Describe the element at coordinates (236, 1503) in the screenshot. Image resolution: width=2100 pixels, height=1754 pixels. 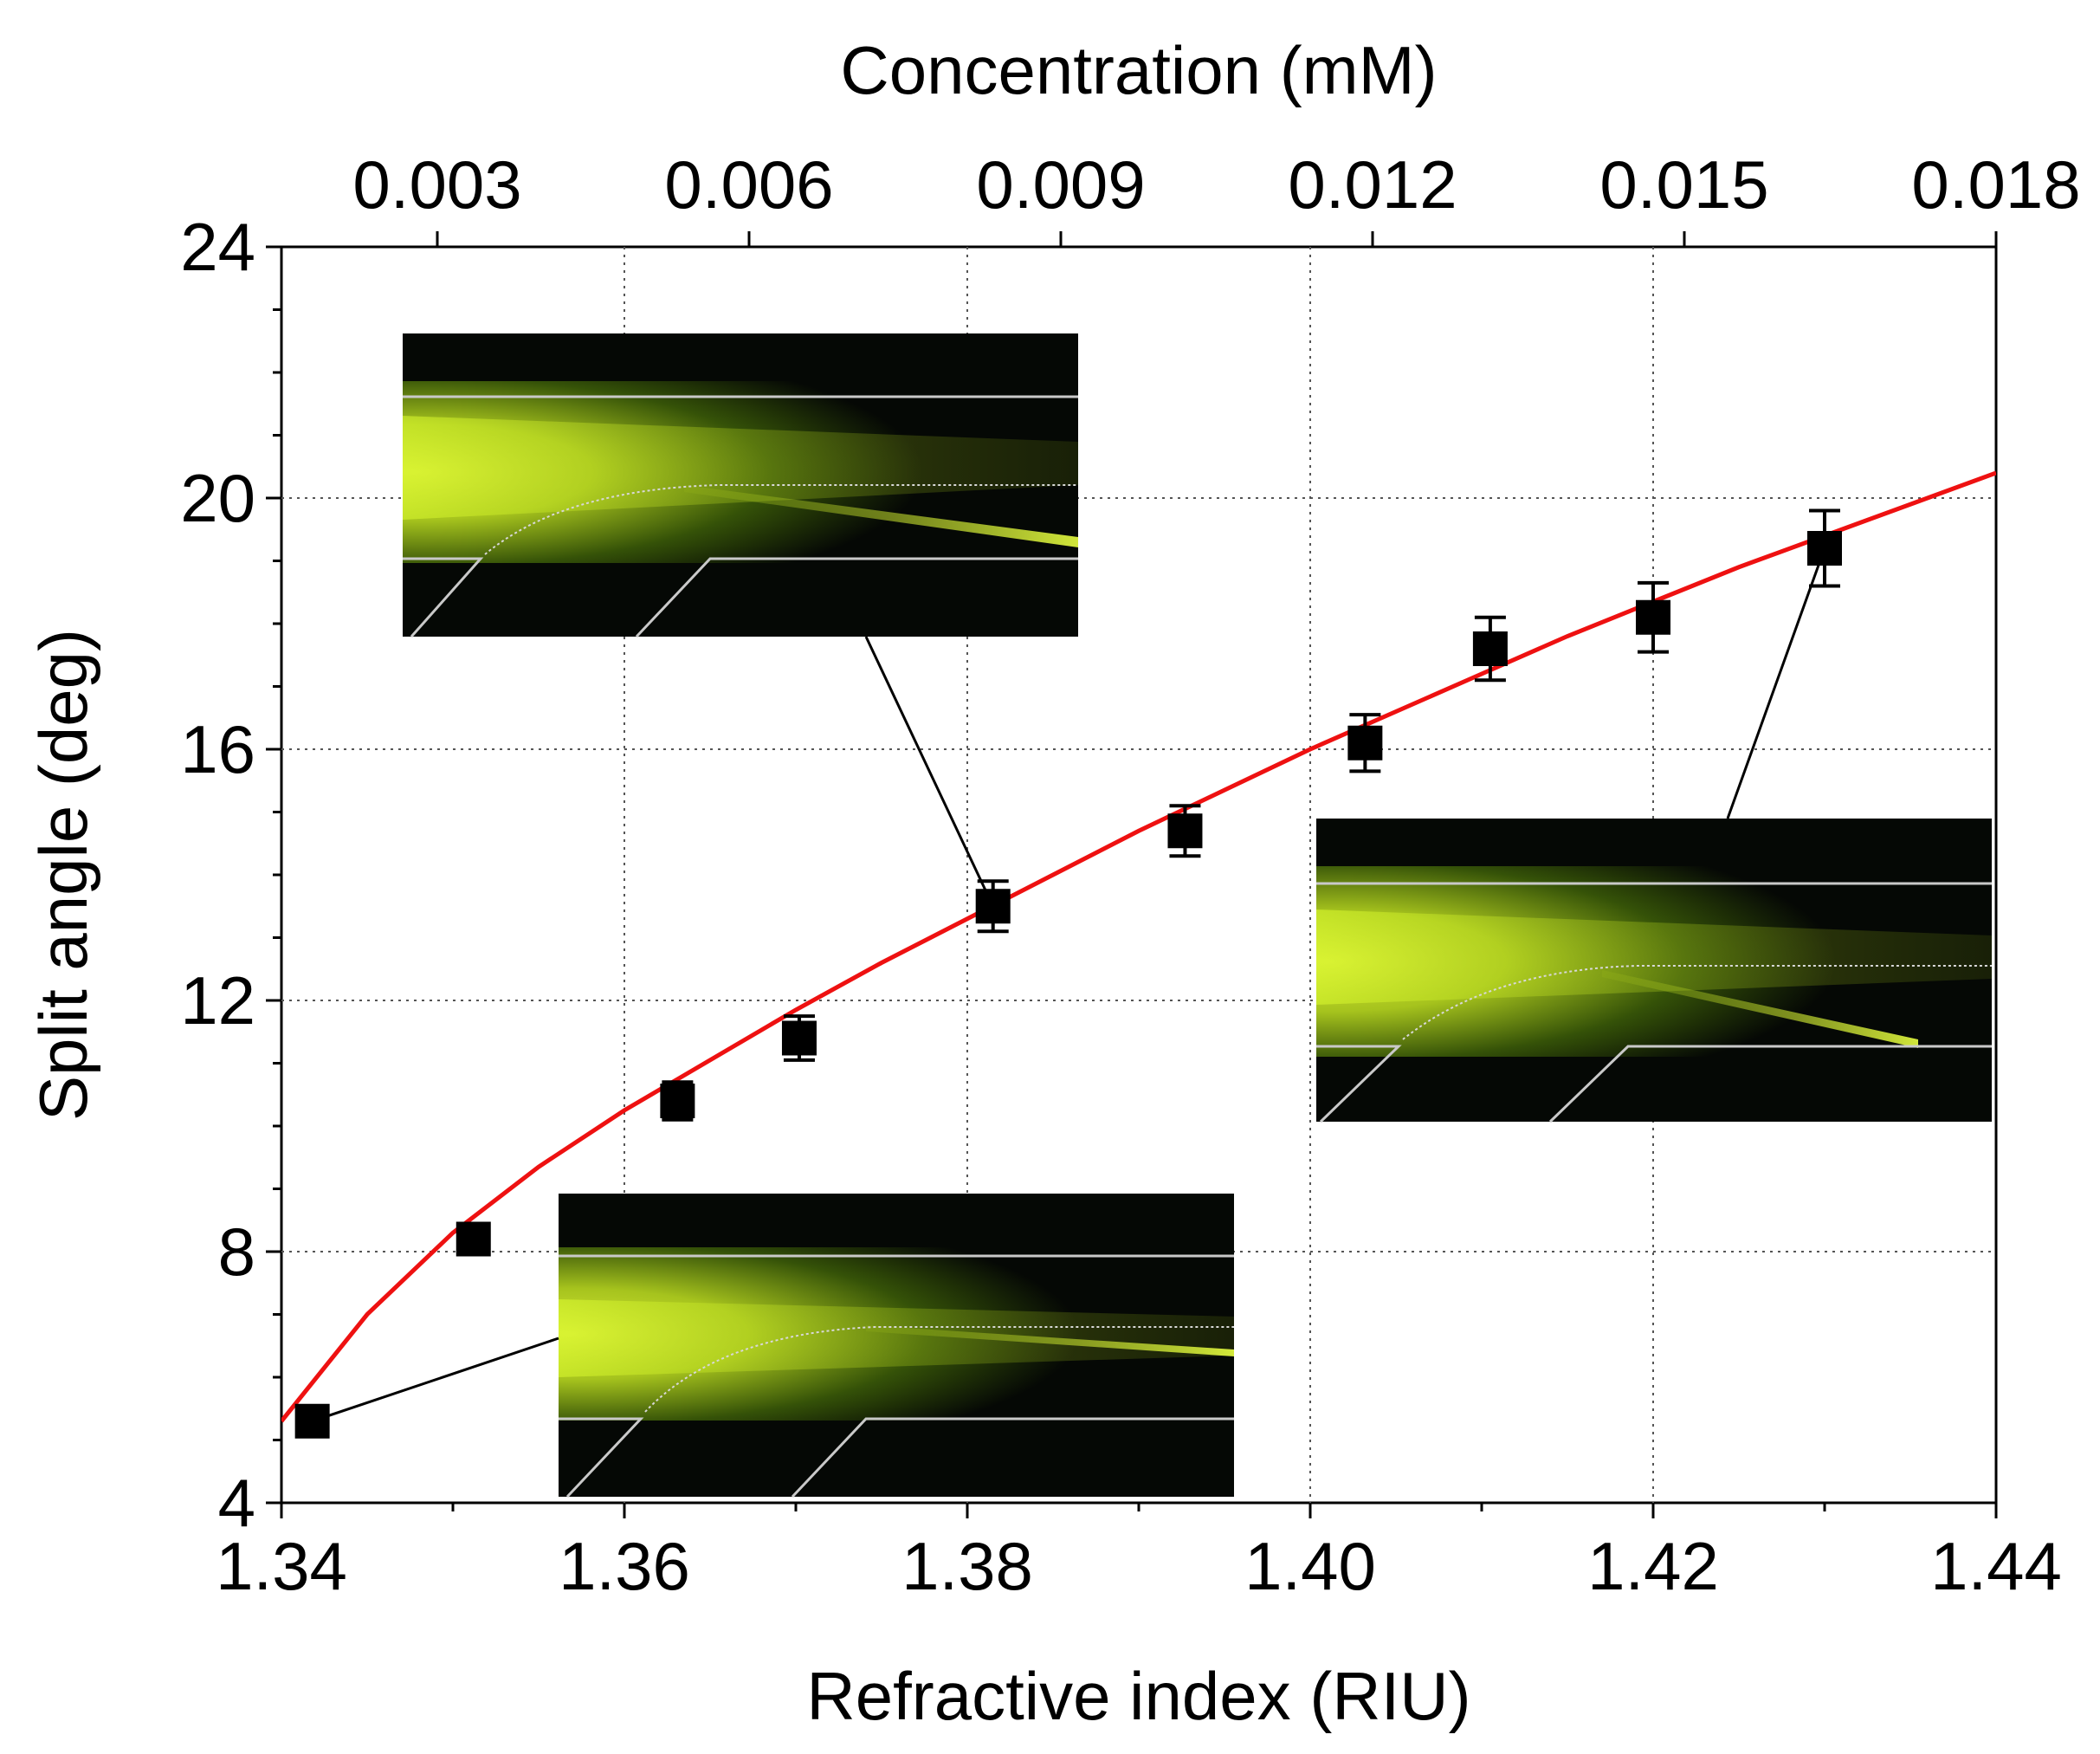
I see `y-tick-label: 4` at that location.